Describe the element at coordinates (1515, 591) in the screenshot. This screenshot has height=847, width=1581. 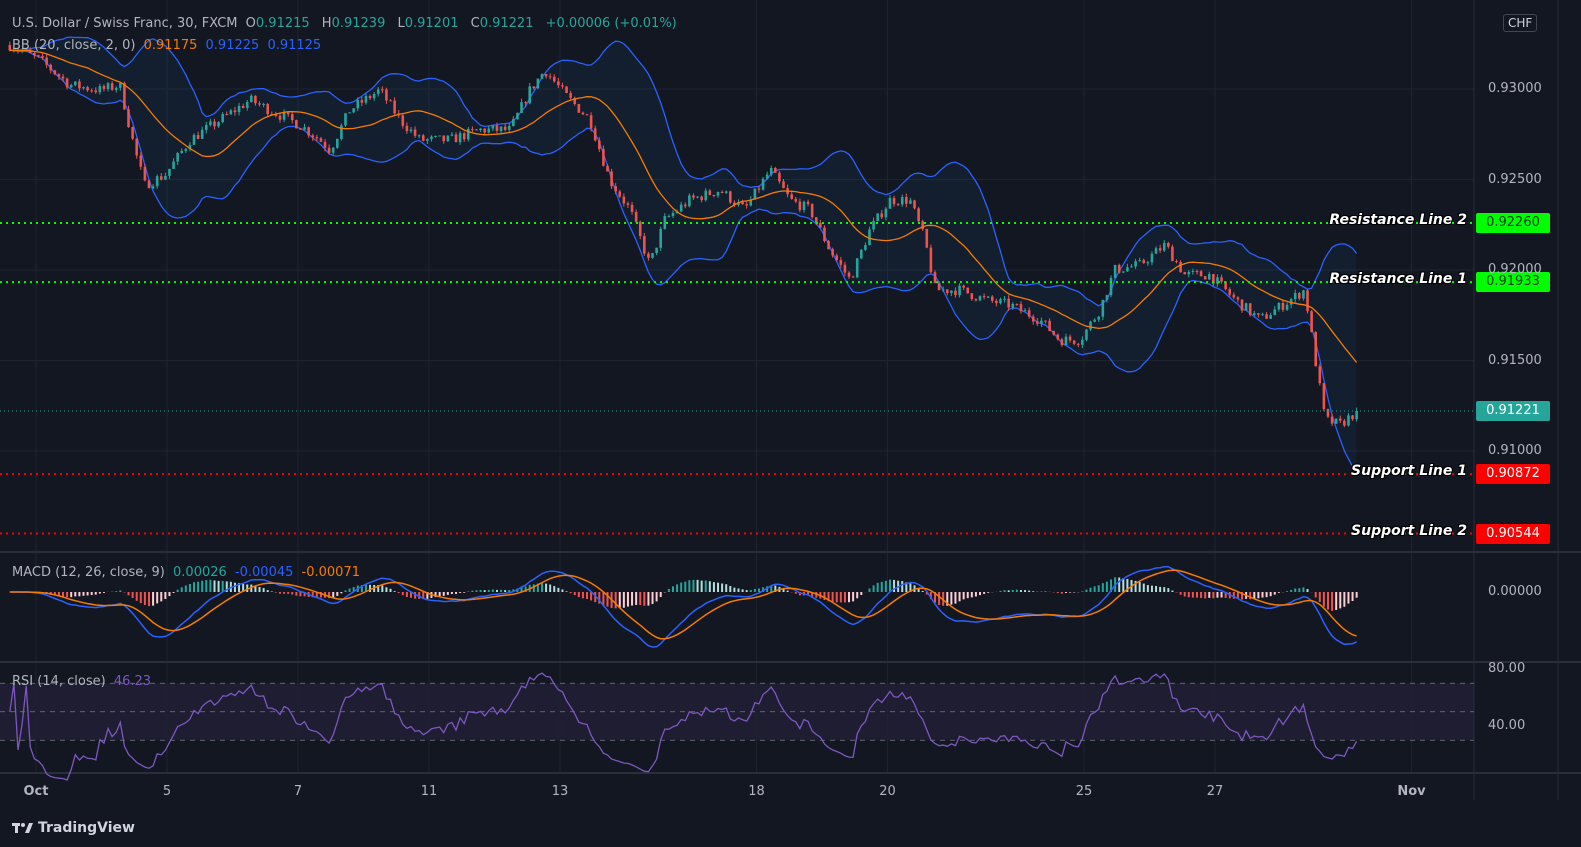
I see `macd-axis-label: 0.00000` at that location.